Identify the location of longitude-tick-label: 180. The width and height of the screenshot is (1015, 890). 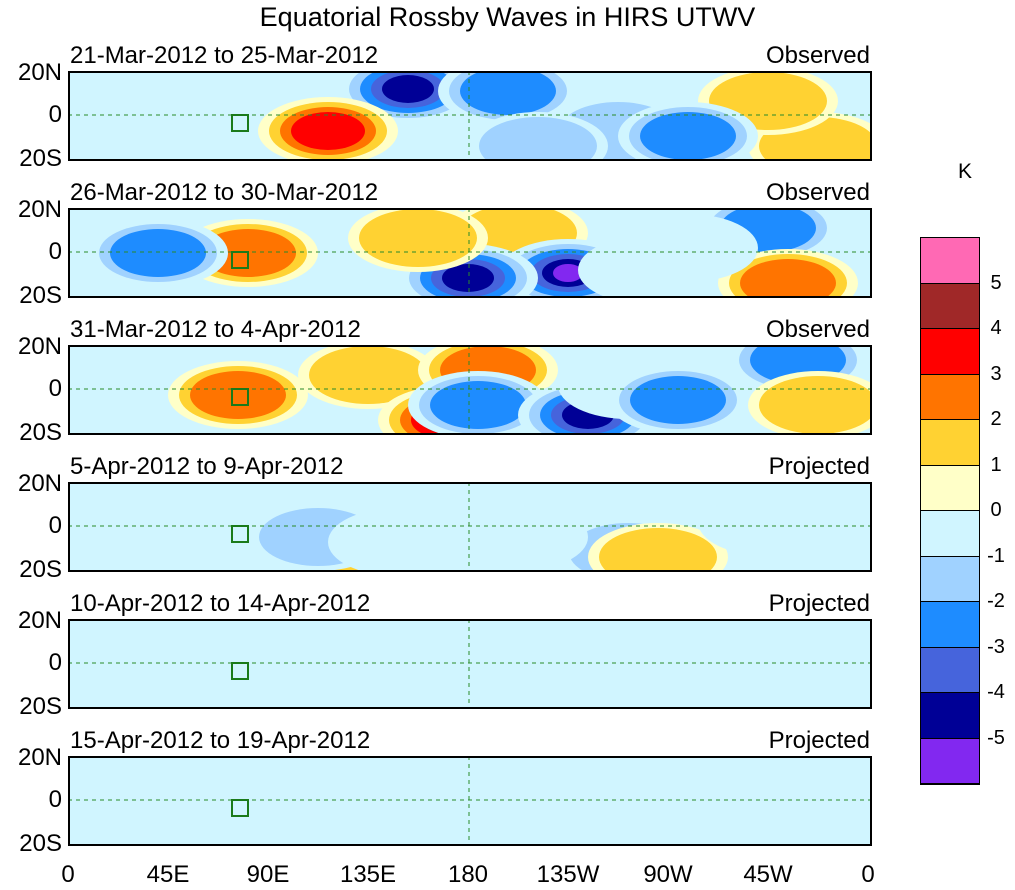
(468, 874).